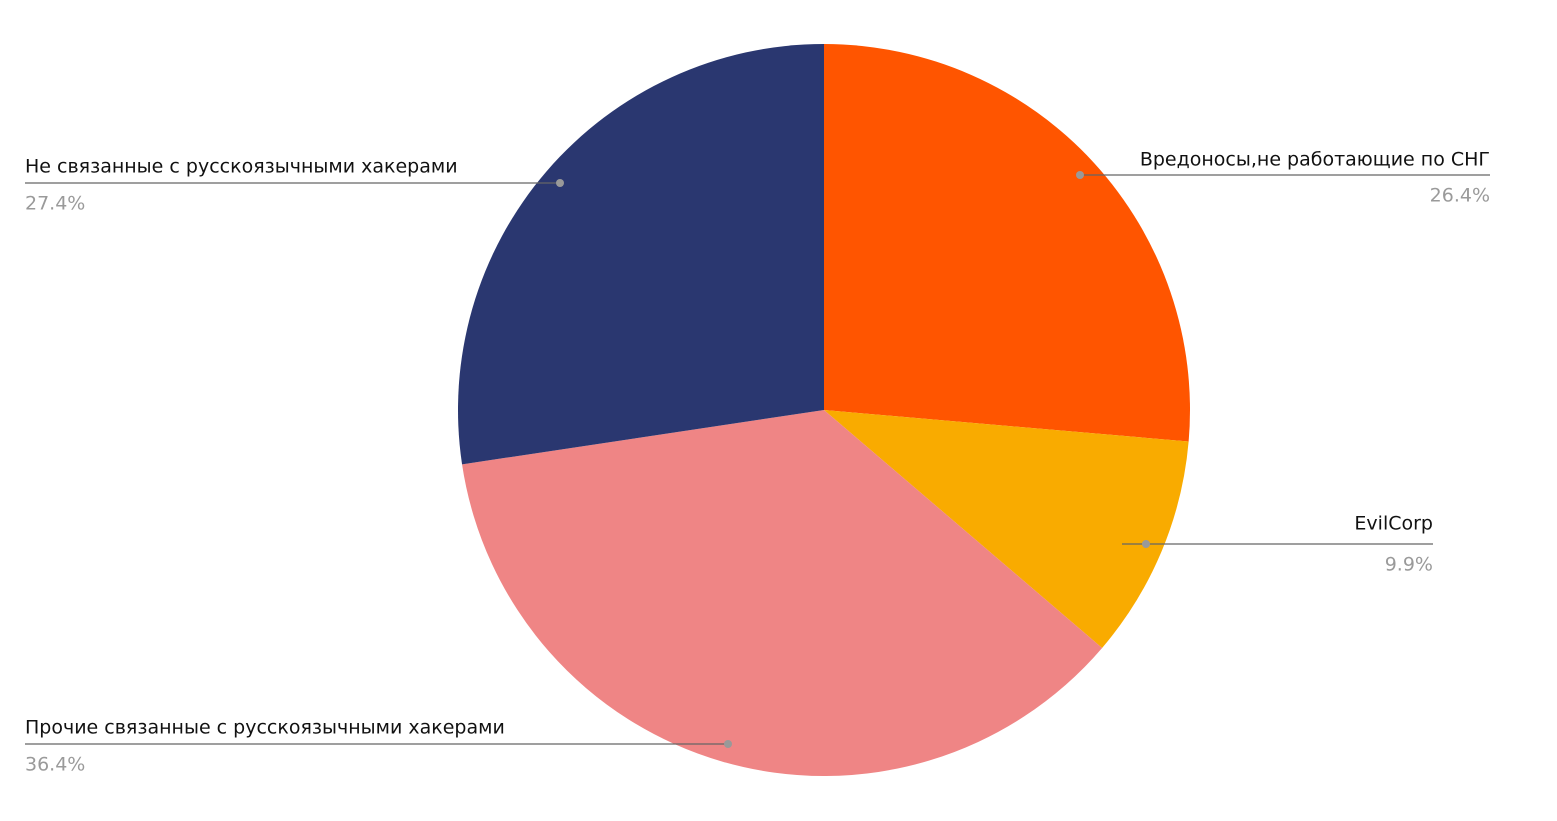 The image size is (1557, 821). I want to click on slice-label: EvilCorp, so click(1393, 524).